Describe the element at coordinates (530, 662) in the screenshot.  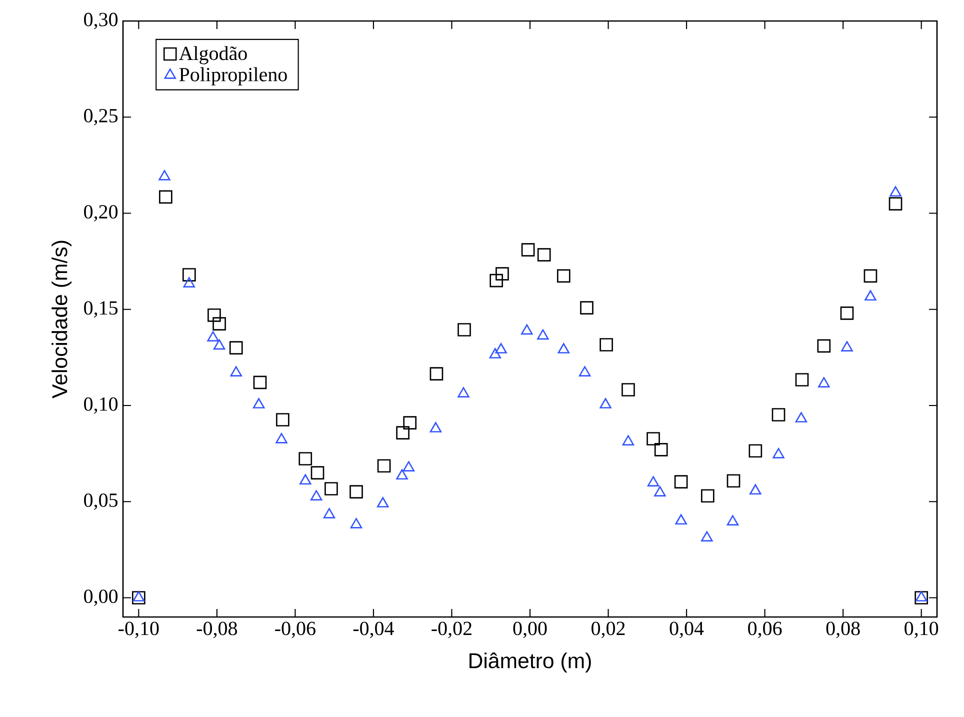
I see `x-axis-title: Diâmetro (m)` at that location.